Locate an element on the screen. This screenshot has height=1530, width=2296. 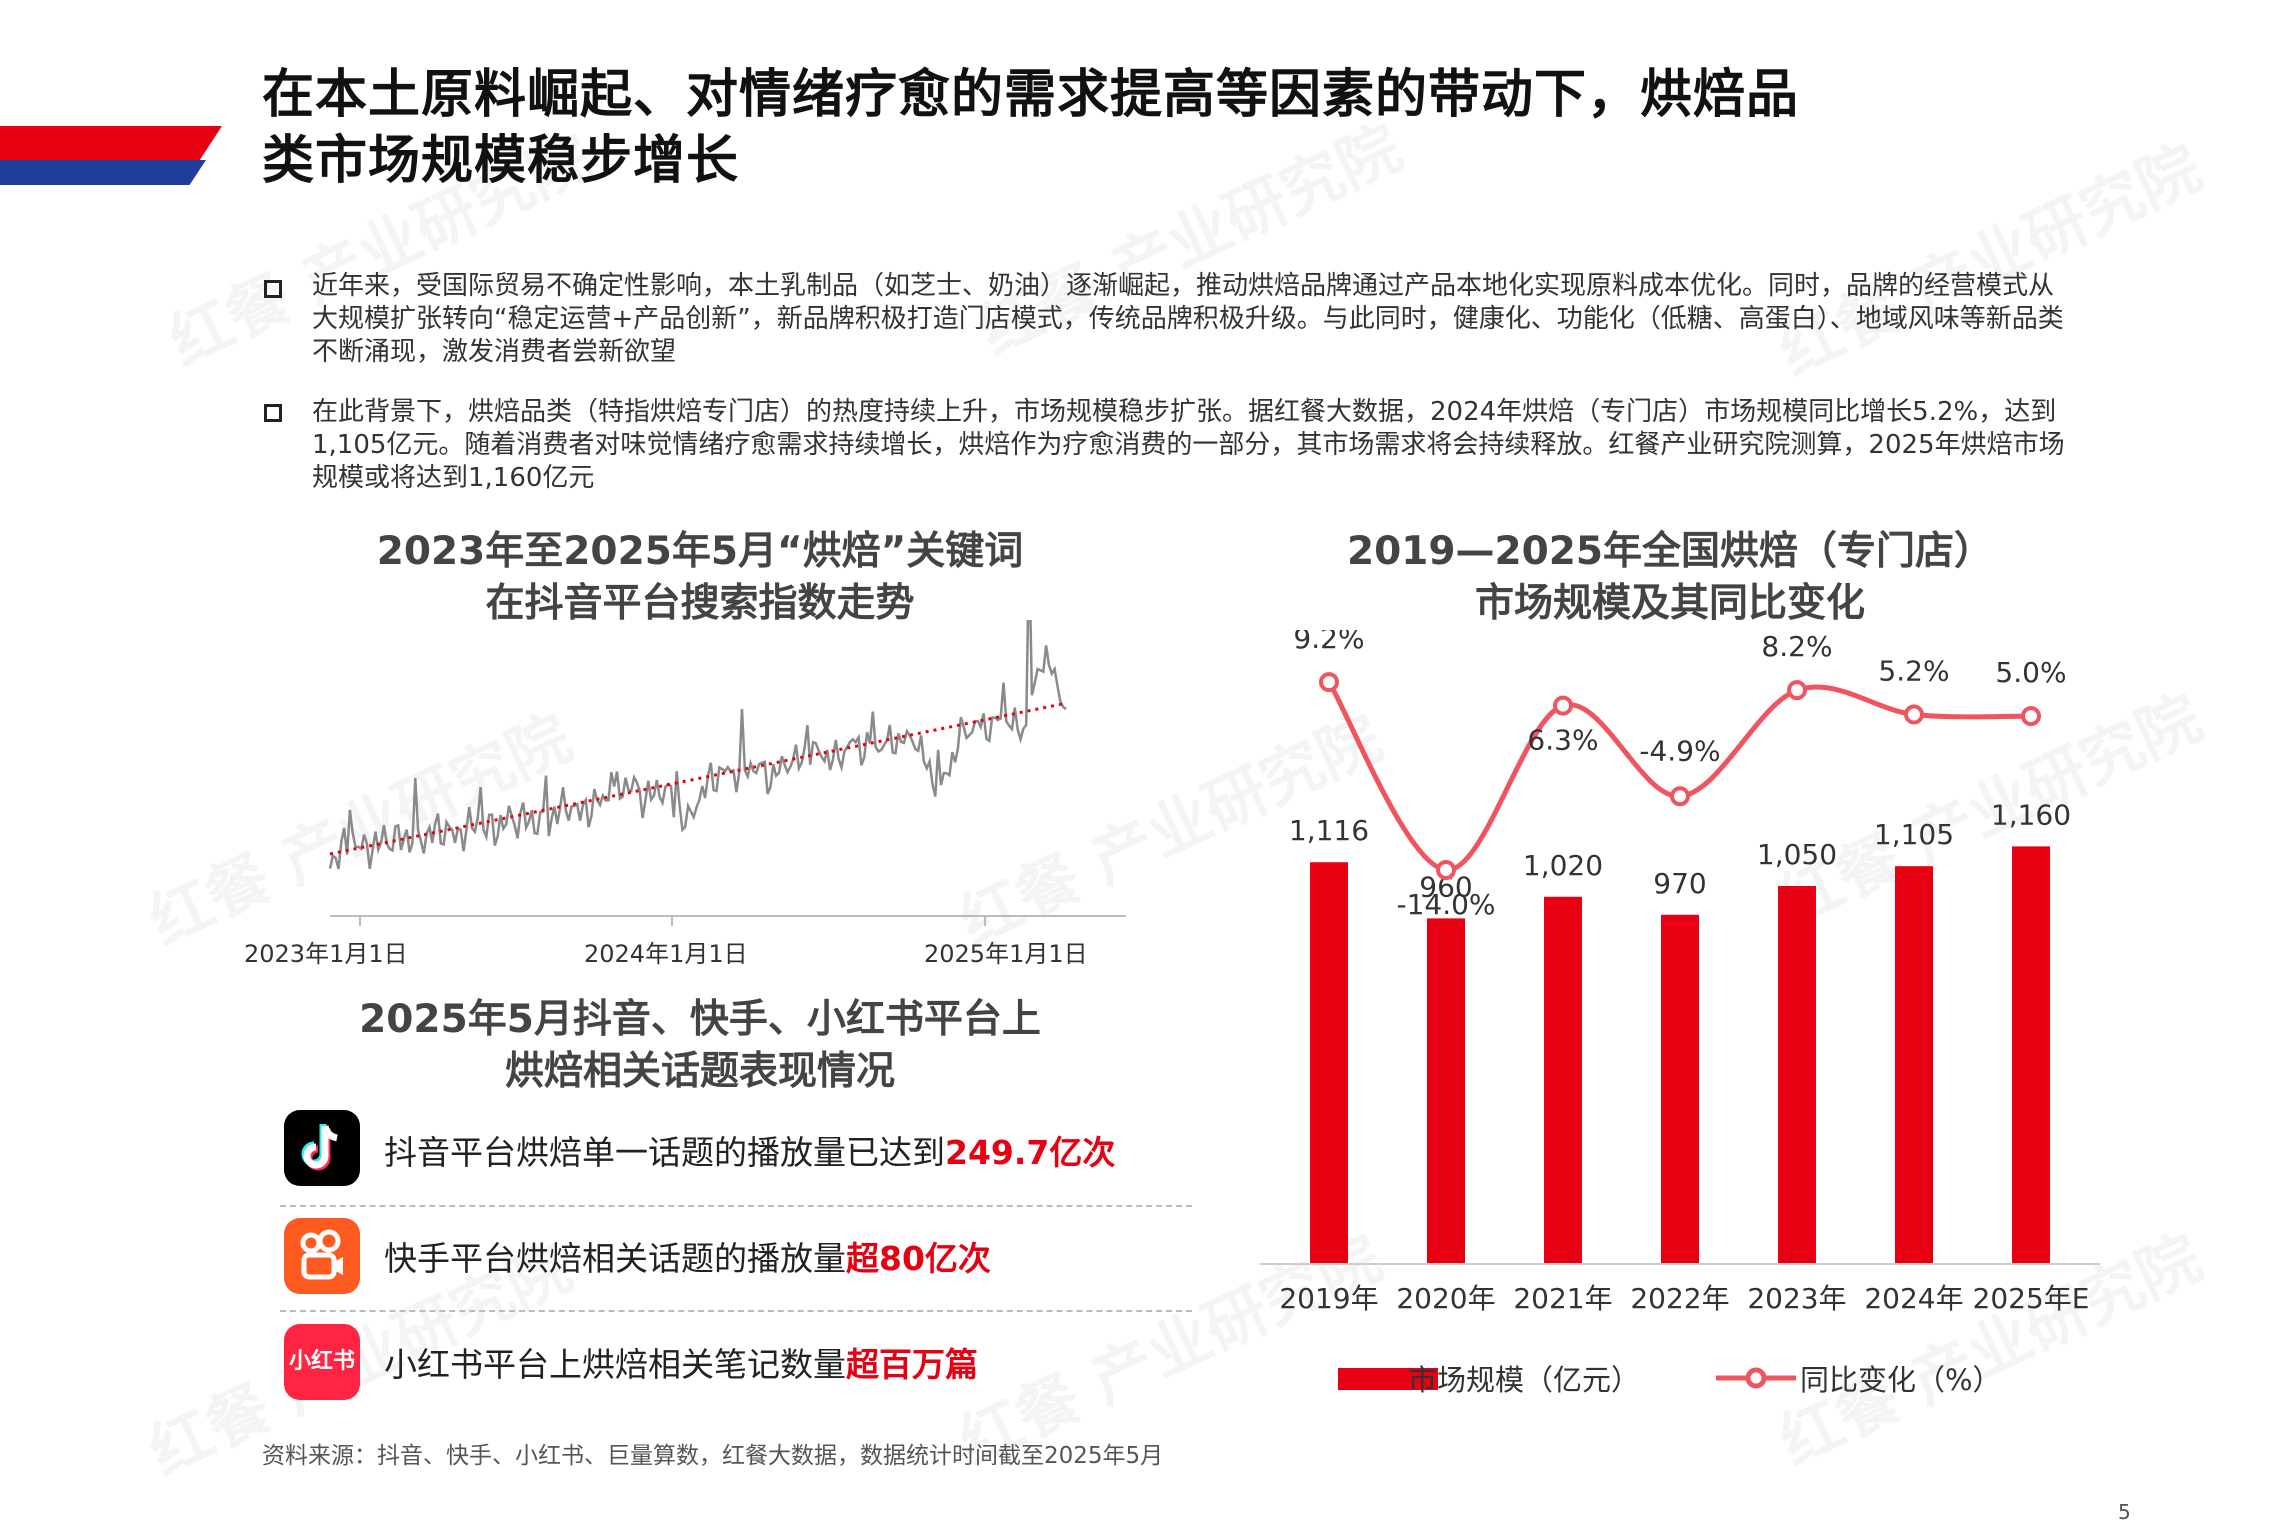
legend-bar-label: 市场规模（亿元） is located at coordinates (1524, 1380).